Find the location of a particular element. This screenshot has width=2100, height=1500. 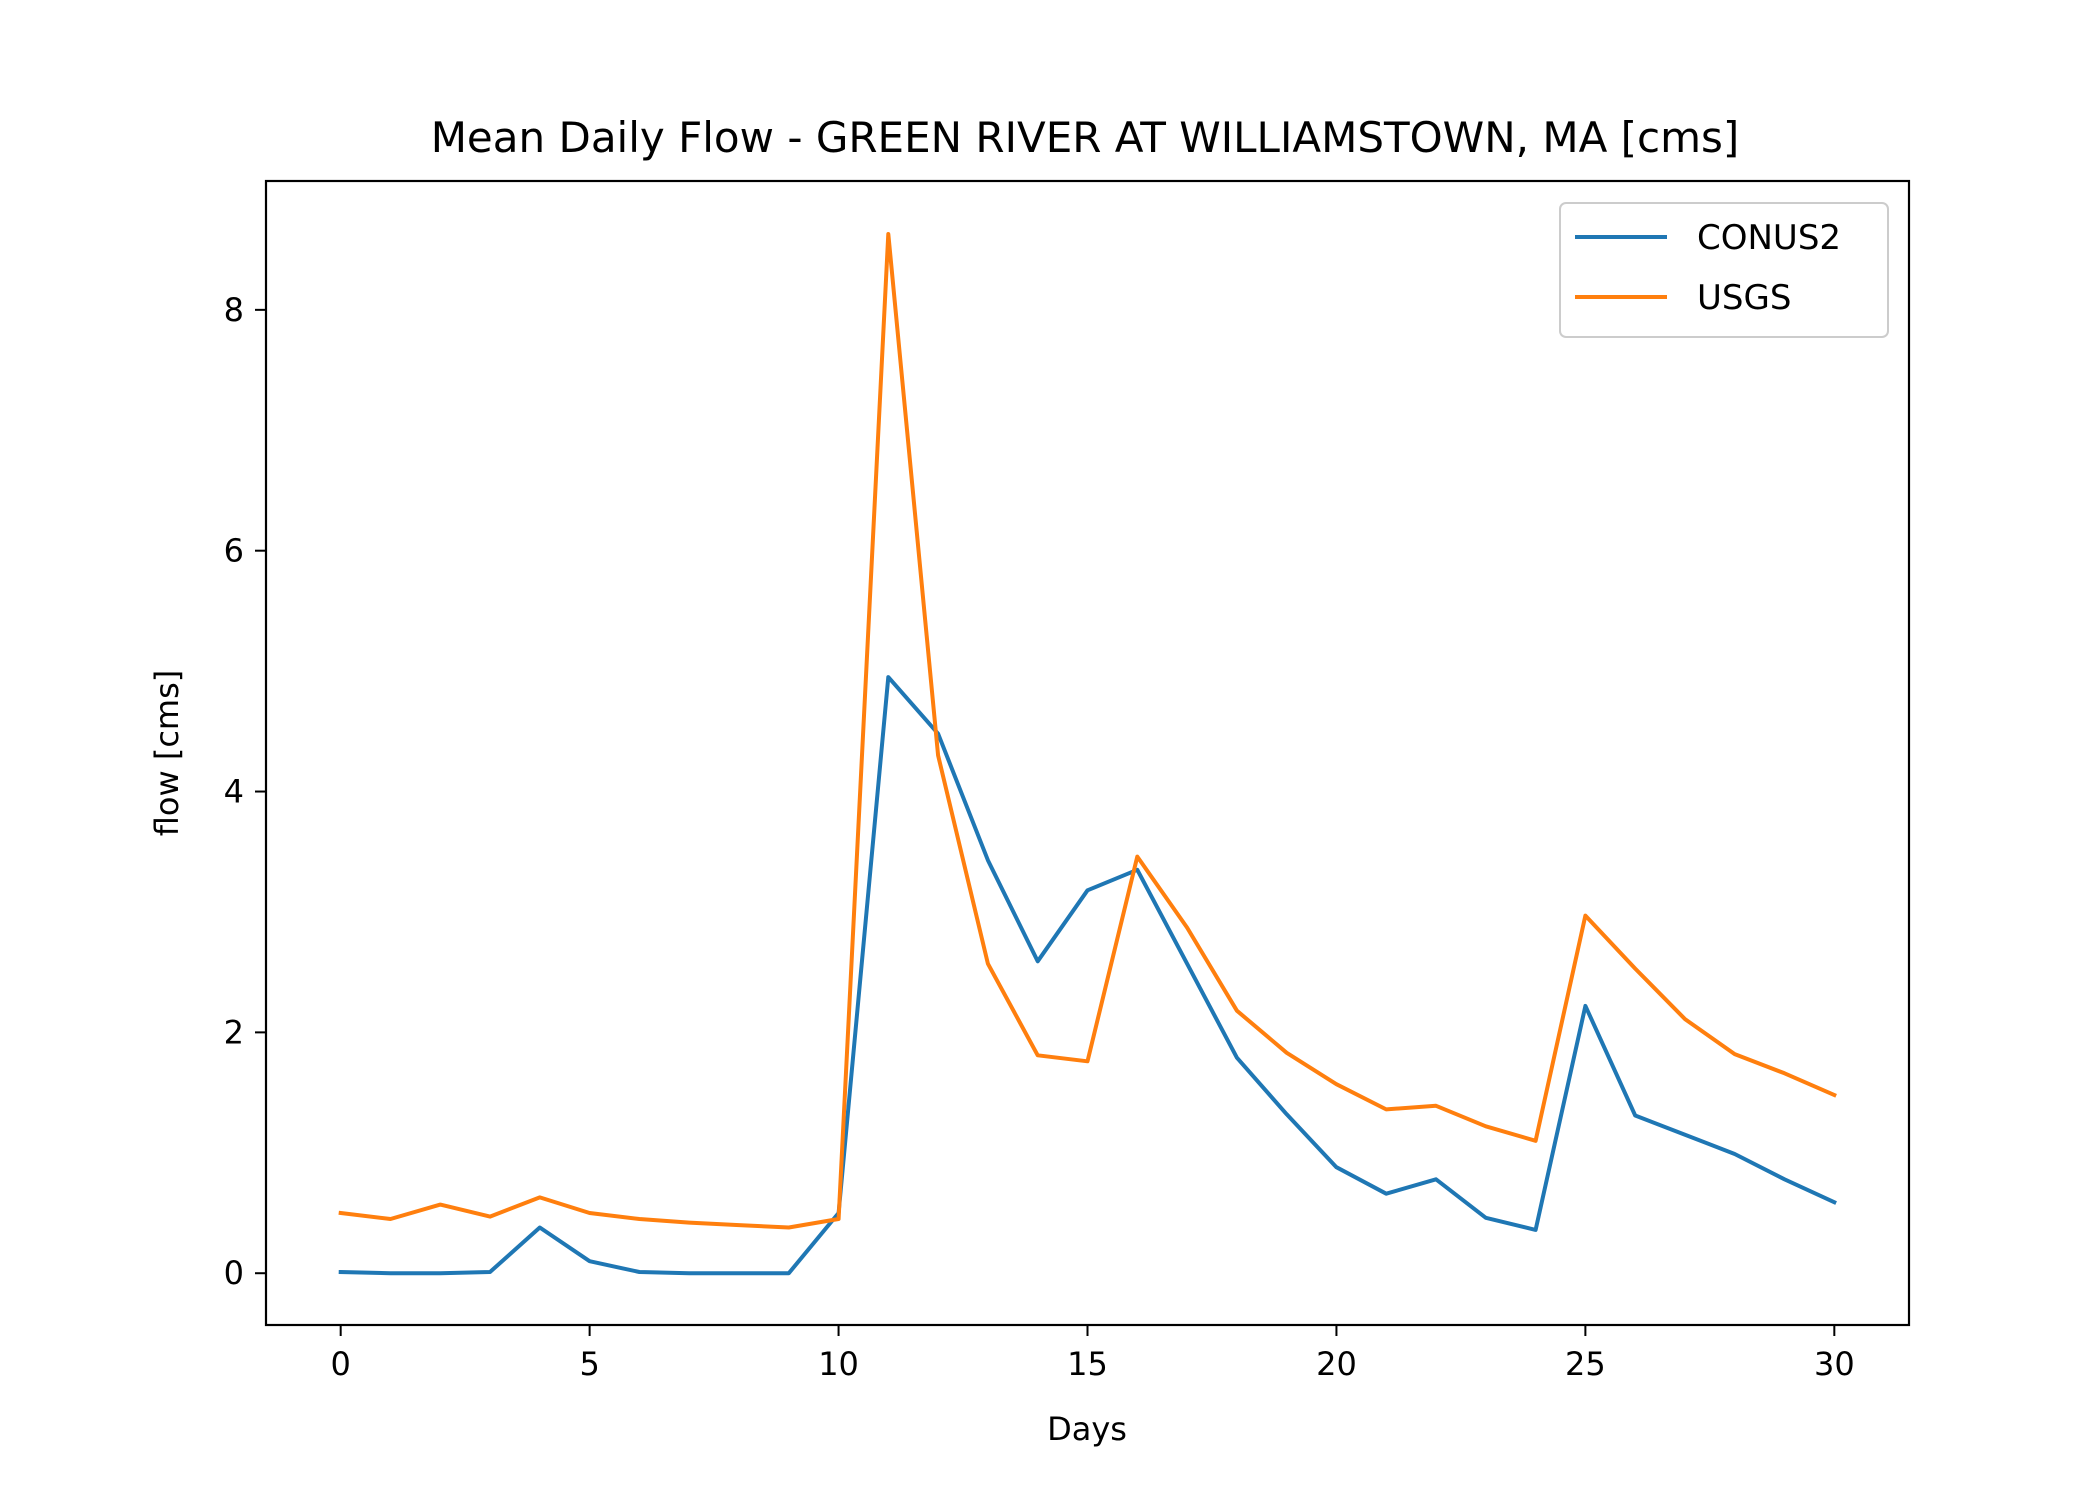

x-tick-label: 5 is located at coordinates (589, 1364).